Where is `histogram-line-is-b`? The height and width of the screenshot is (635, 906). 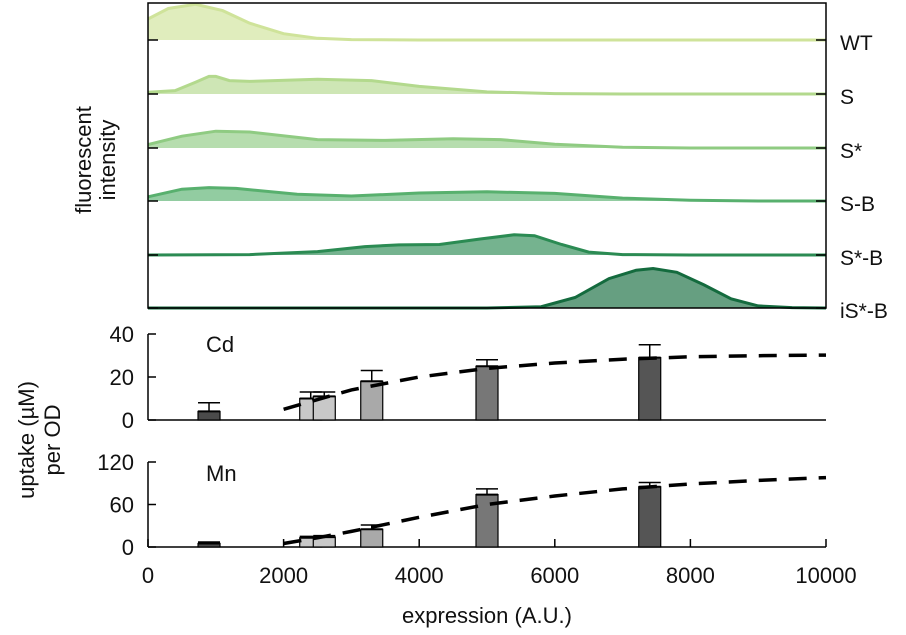 histogram-line-is-b is located at coordinates (487, 288).